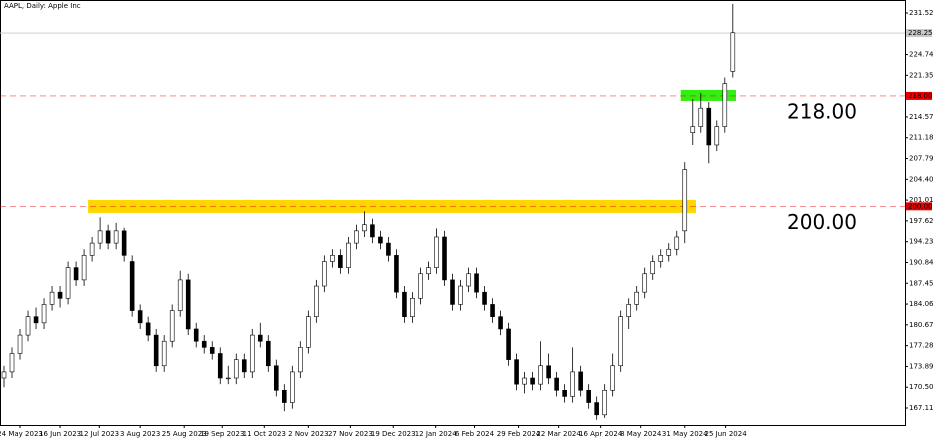 The image size is (936, 440). Describe the element at coordinates (921, 325) in the screenshot. I see `y-tick-label: 180.67` at that location.